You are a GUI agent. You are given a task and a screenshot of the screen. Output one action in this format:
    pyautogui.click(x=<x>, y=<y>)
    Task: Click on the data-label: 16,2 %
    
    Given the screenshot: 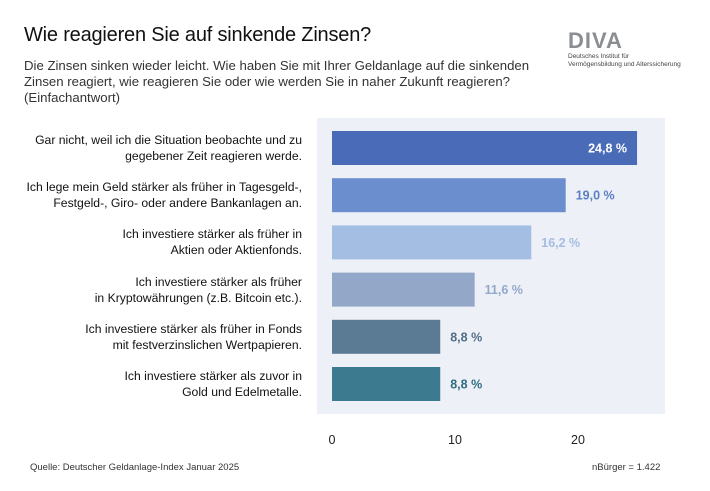 What is the action you would take?
    pyautogui.click(x=560, y=243)
    